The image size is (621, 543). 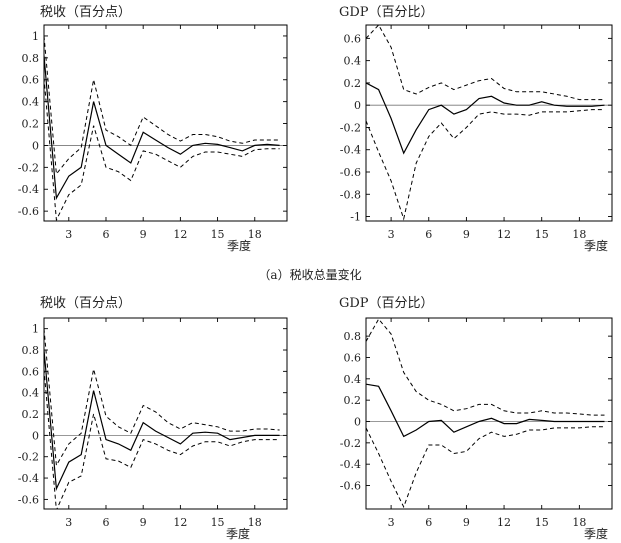 What do you see at coordinates (350, 194) in the screenshot?
I see `y-tick-label: -0.8` at bounding box center [350, 194].